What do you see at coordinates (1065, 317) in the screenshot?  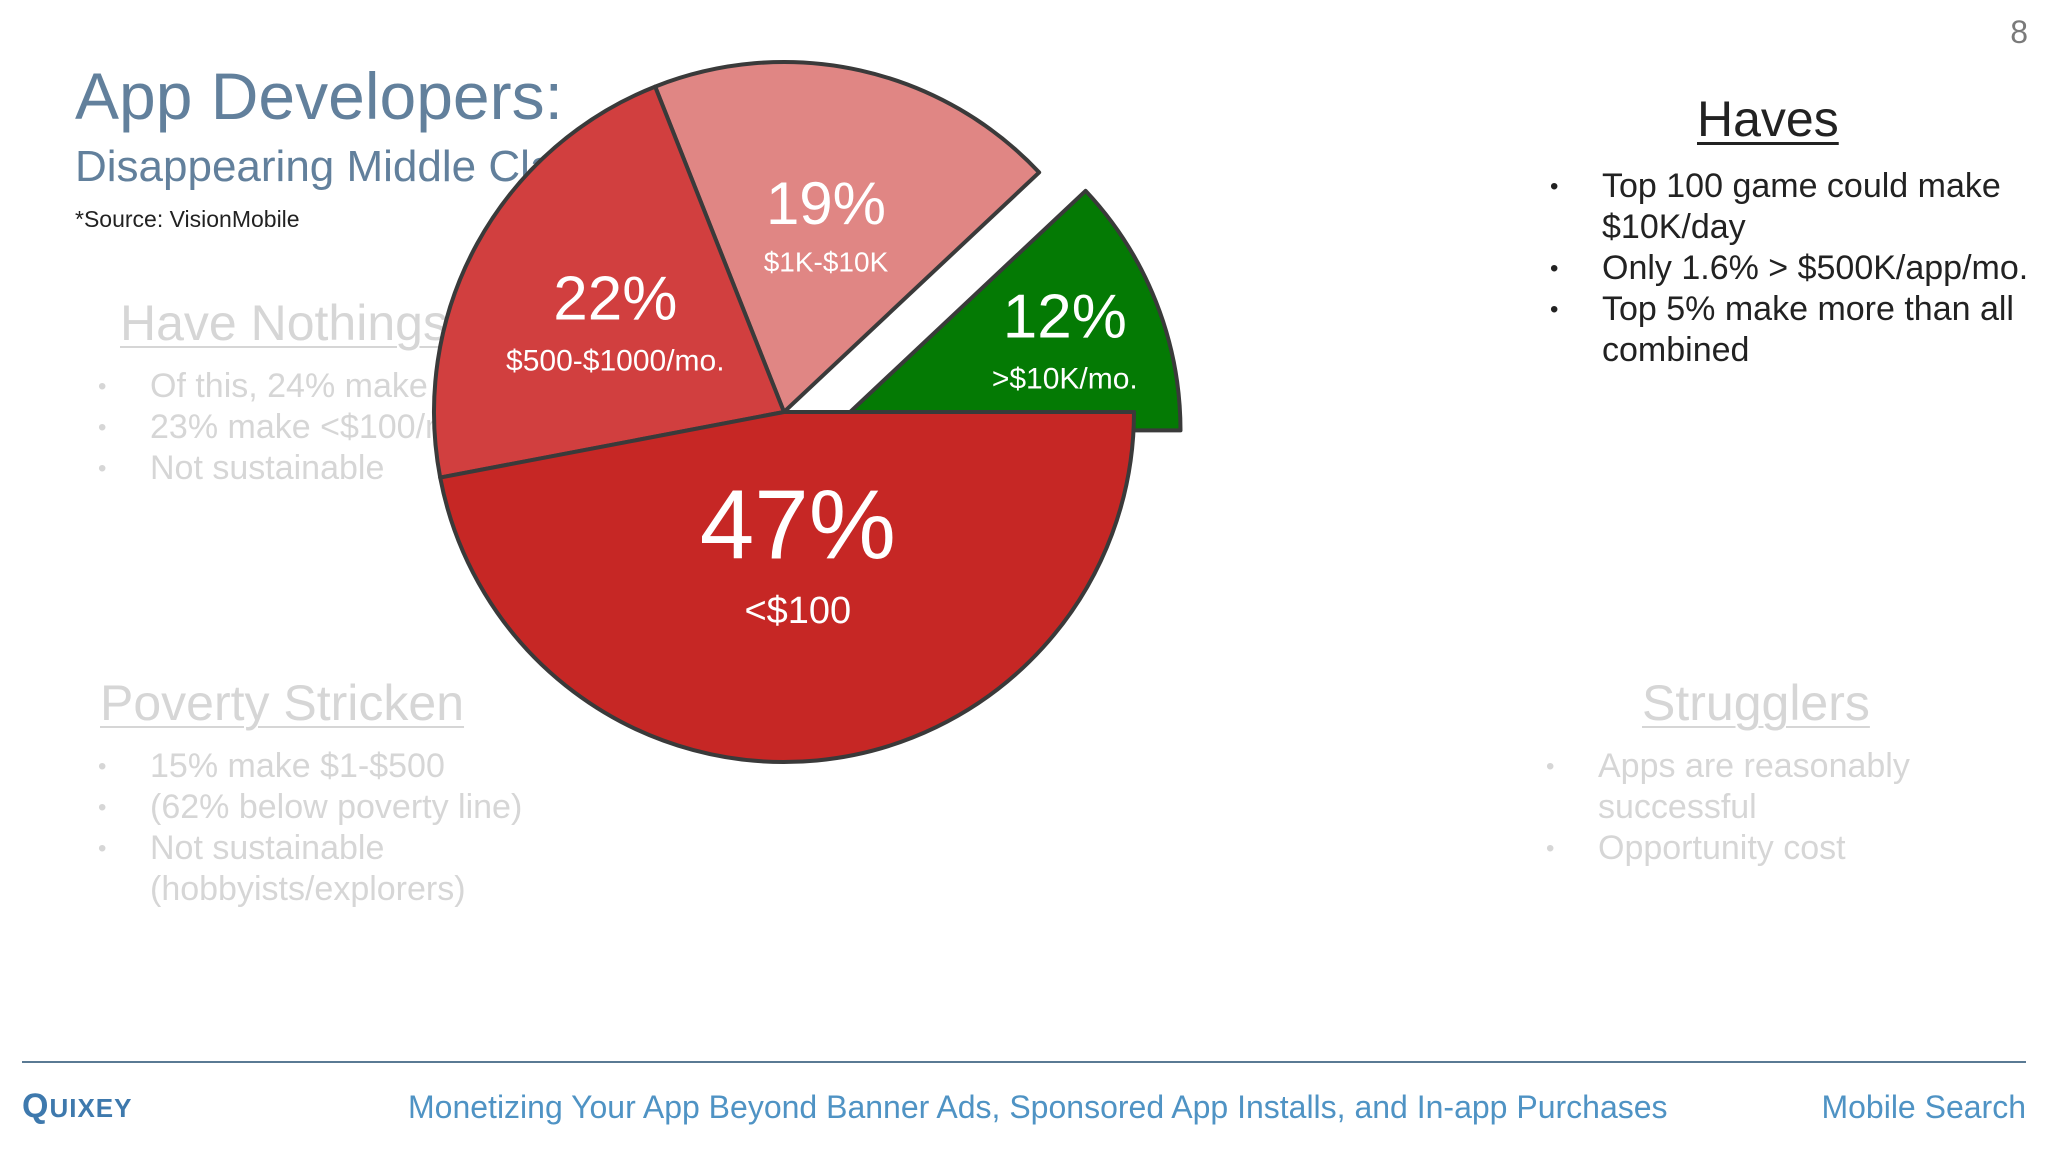 I see `slice-percent-label: 12%` at bounding box center [1065, 317].